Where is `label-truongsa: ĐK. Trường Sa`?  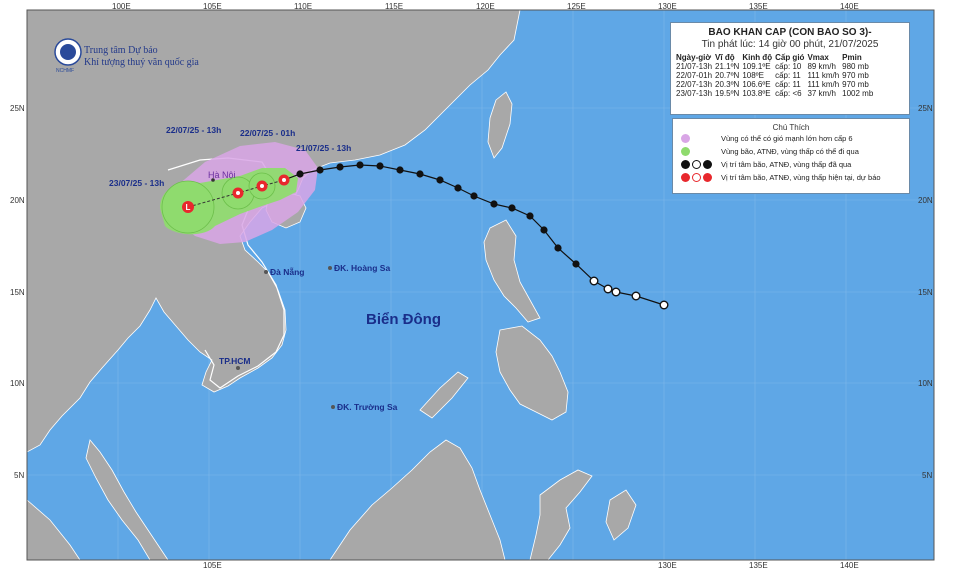 label-truongsa: ĐK. Trường Sa is located at coordinates (367, 407).